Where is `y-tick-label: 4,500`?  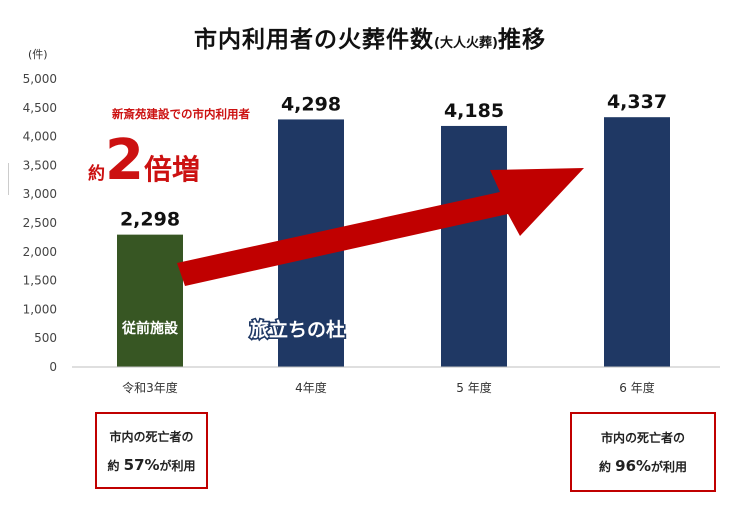
y-tick-label: 4,500 is located at coordinates (40, 108).